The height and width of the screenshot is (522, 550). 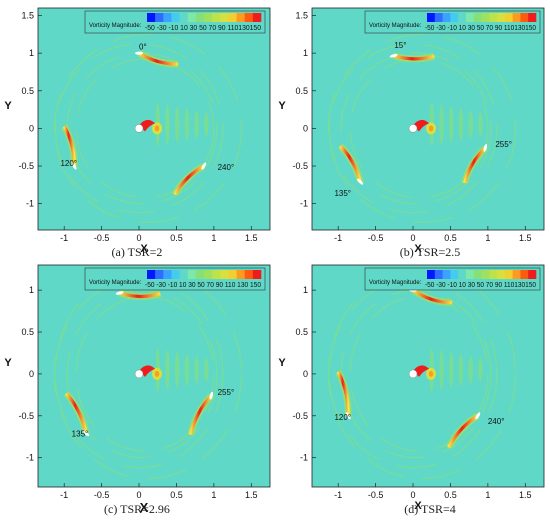 What do you see at coordinates (143, 46) in the screenshot?
I see `angle-label: 0°` at bounding box center [143, 46].